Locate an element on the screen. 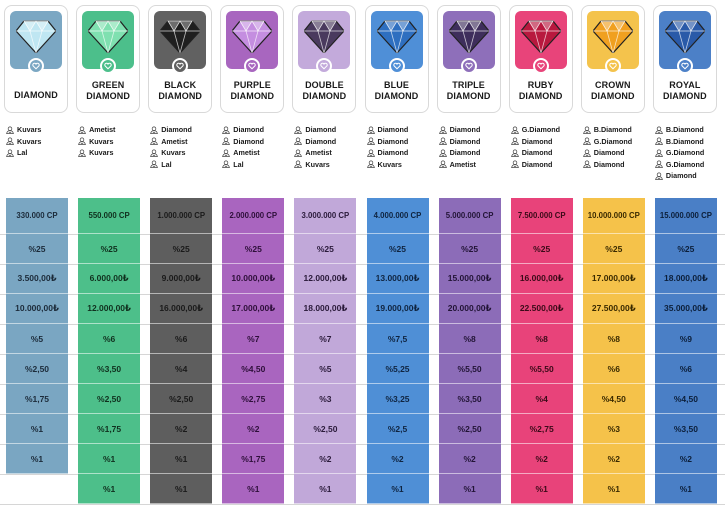 The image size is (725, 518). value-cell: 20.000,00₺ is located at coordinates (469, 309).